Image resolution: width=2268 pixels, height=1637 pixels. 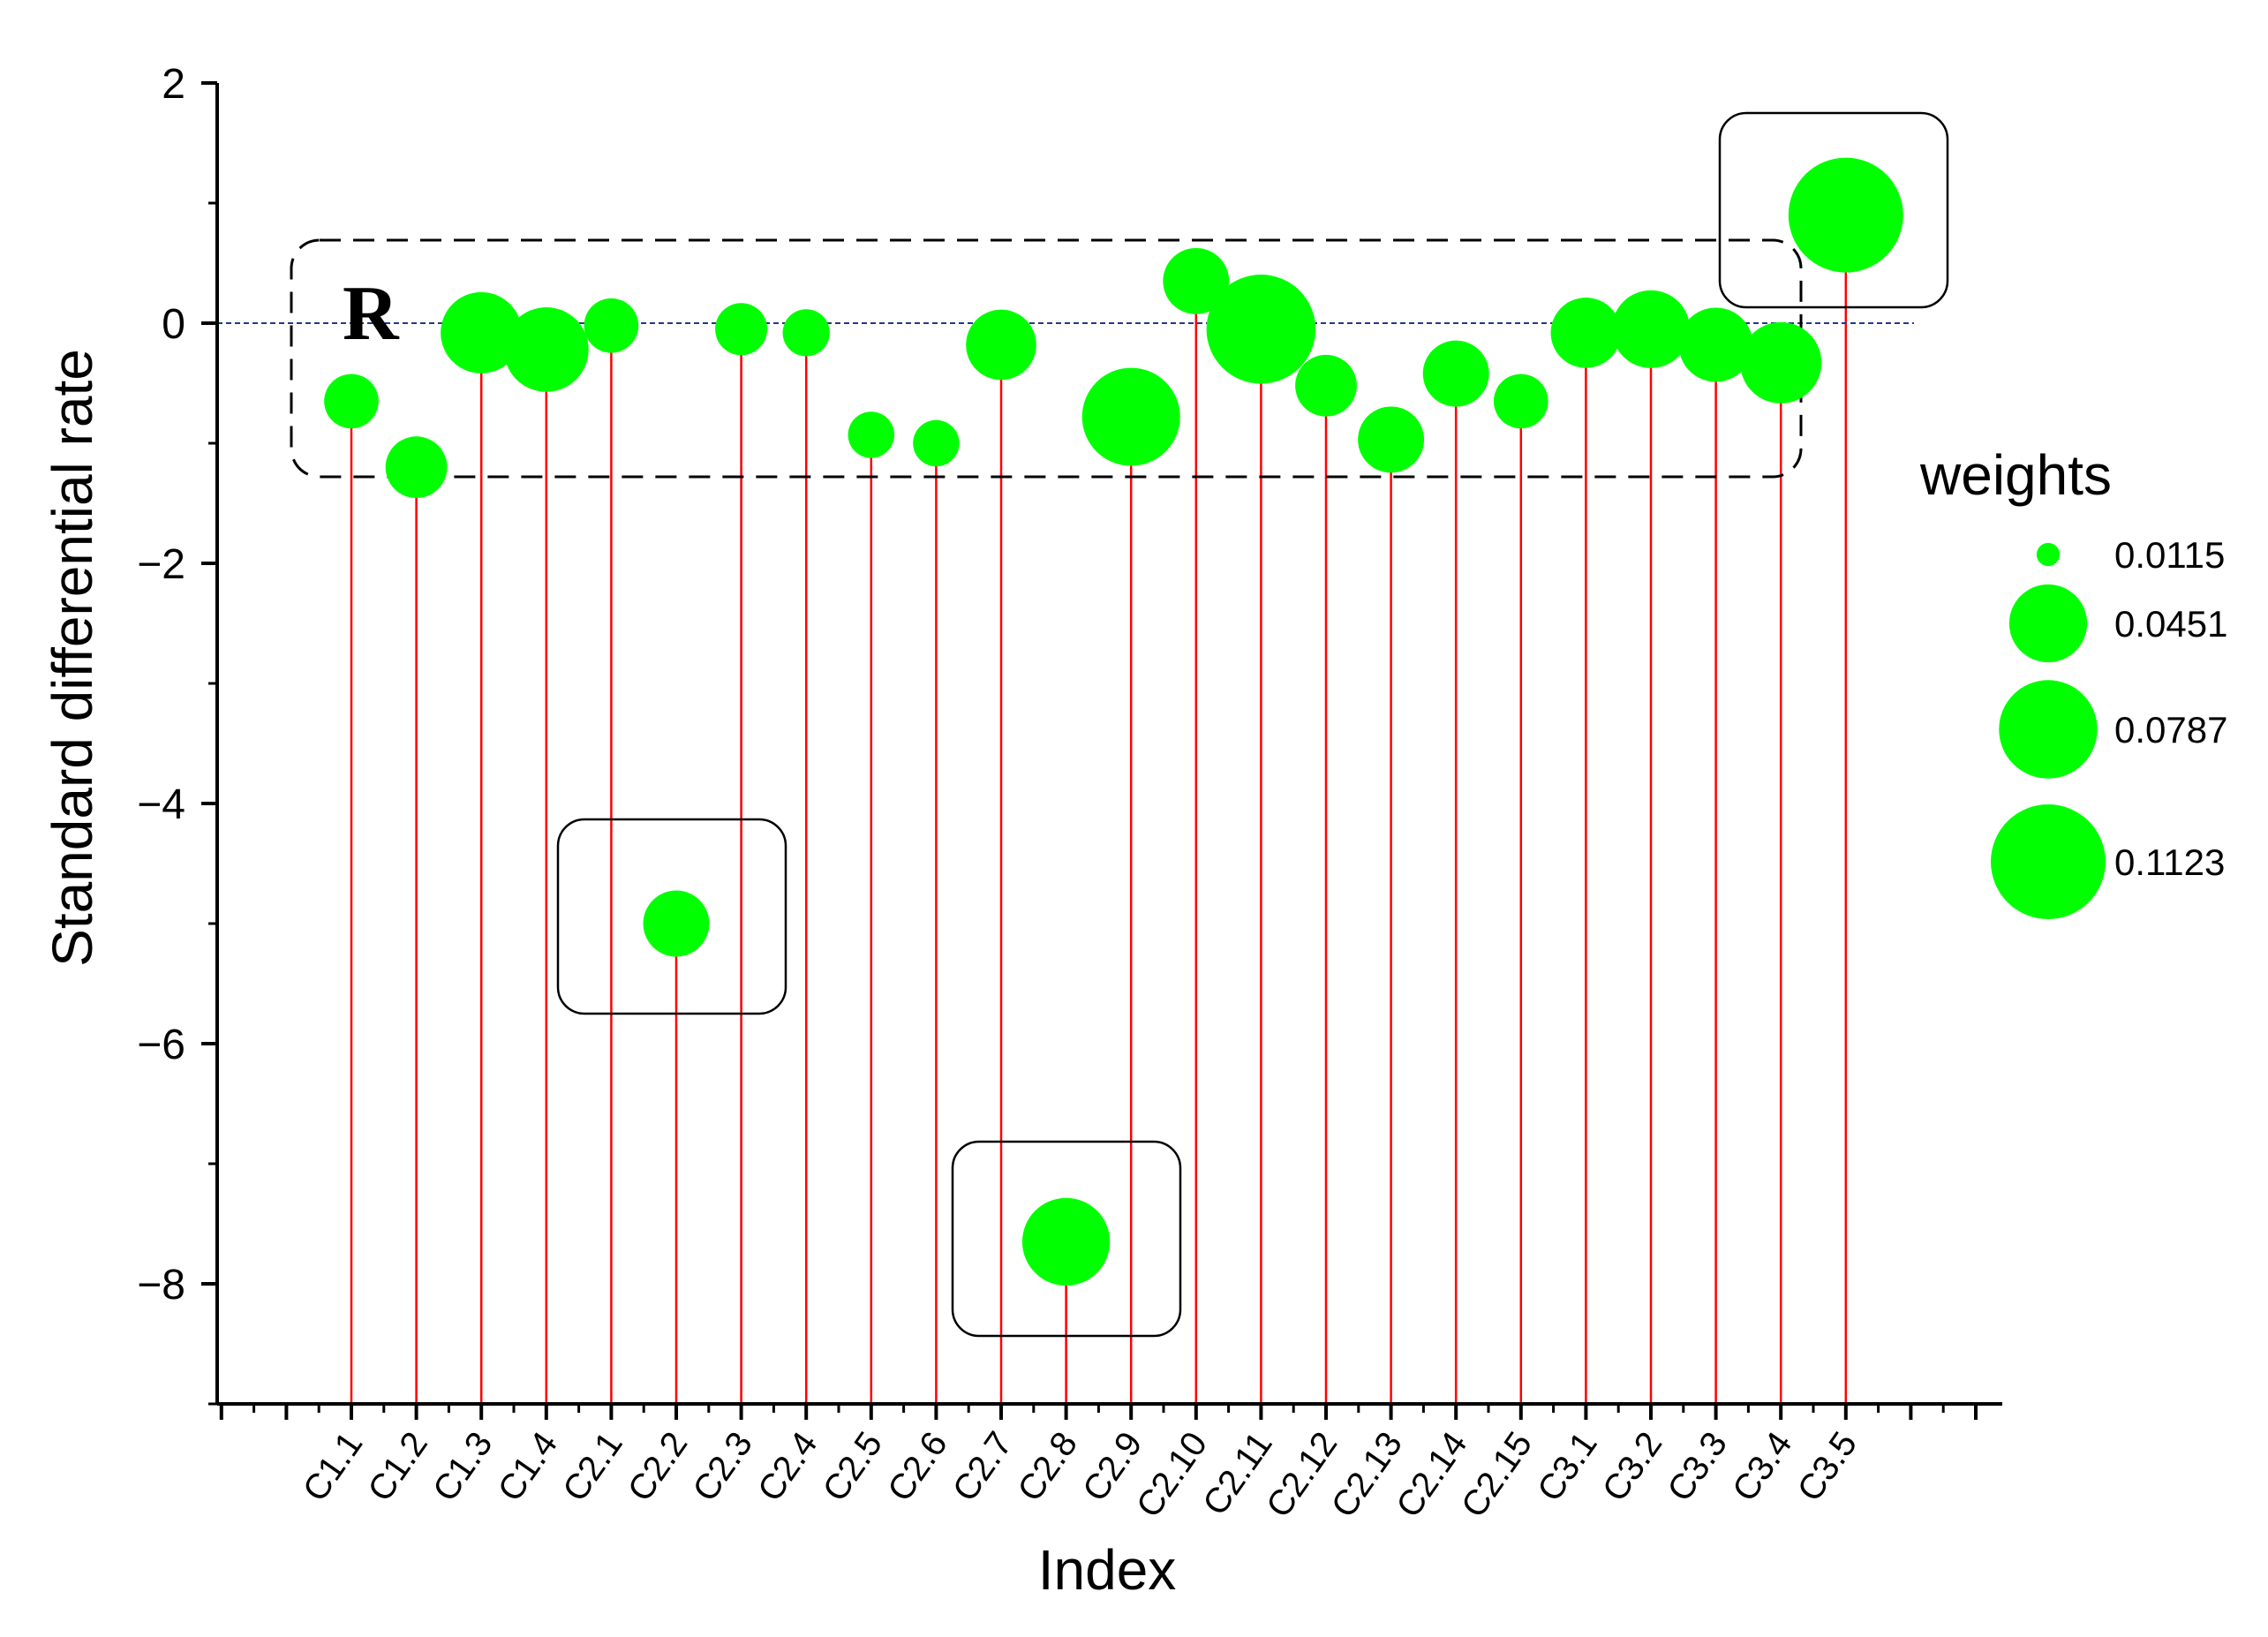 What do you see at coordinates (1697, 1466) in the screenshot?
I see `x-category-label: C3.3` at bounding box center [1697, 1466].